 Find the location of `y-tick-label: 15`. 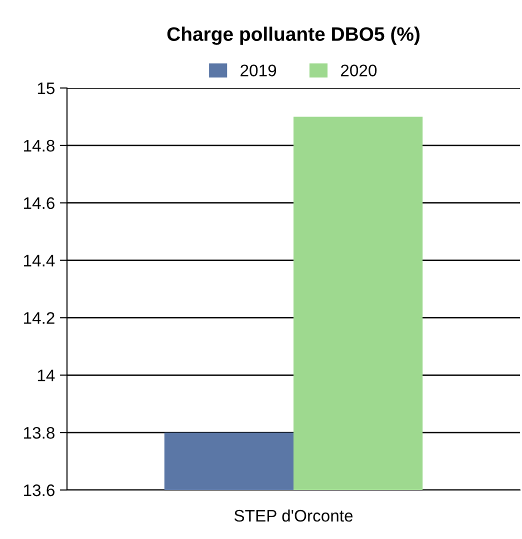

y-tick-label: 15 is located at coordinates (46, 88).